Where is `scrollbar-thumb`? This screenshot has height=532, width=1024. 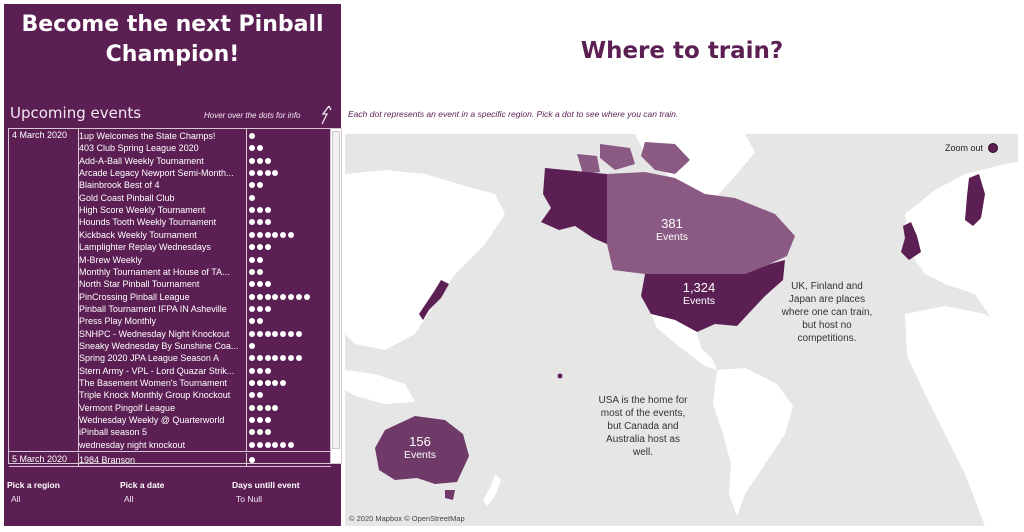 scrollbar-thumb is located at coordinates (336, 290).